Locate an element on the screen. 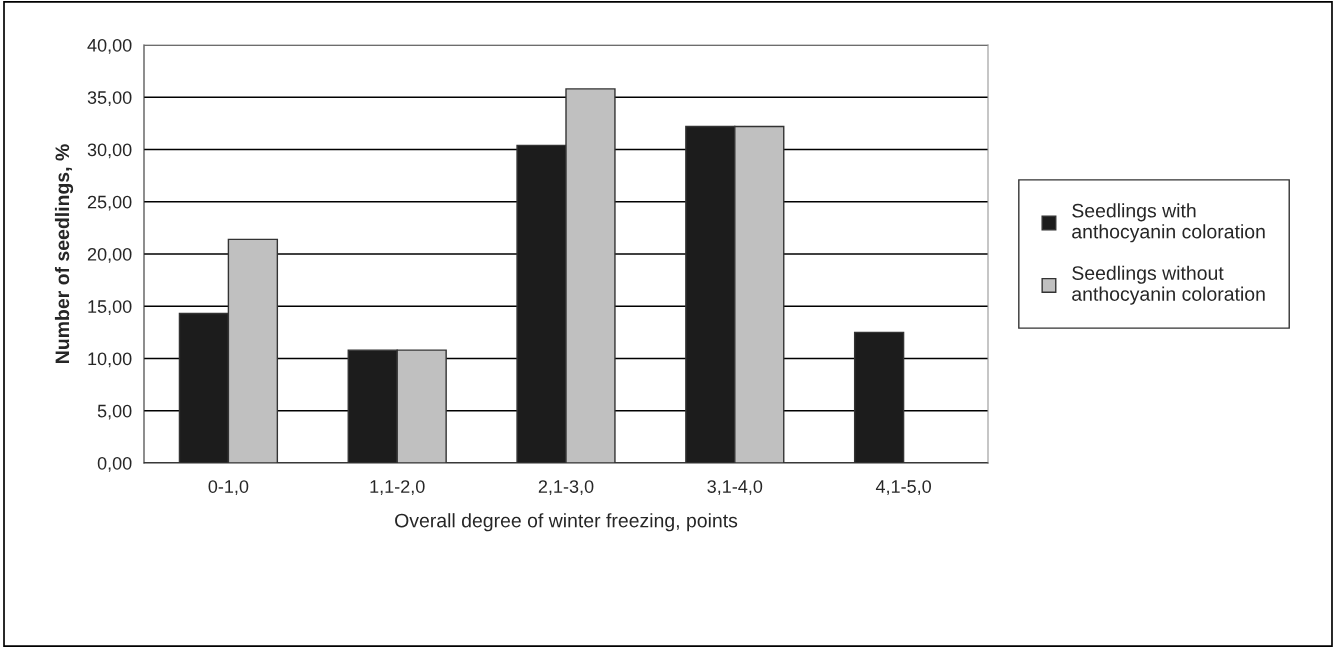 The image size is (1336, 648). y-tick-label: 25,00 is located at coordinates (109, 203).